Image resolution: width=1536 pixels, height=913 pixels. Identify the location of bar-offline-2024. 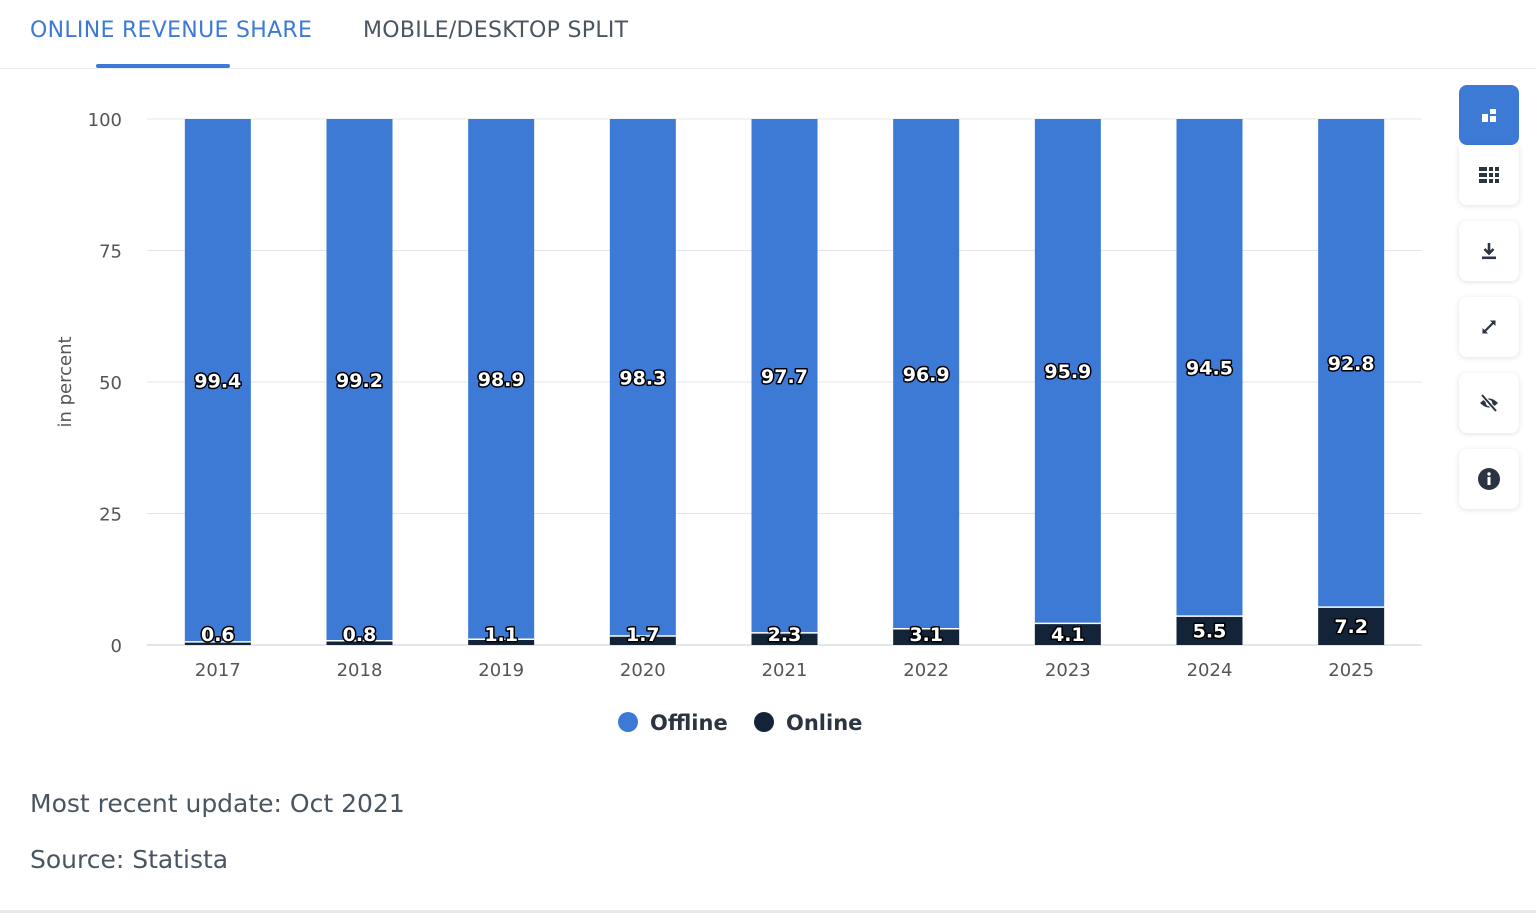
(1209, 368).